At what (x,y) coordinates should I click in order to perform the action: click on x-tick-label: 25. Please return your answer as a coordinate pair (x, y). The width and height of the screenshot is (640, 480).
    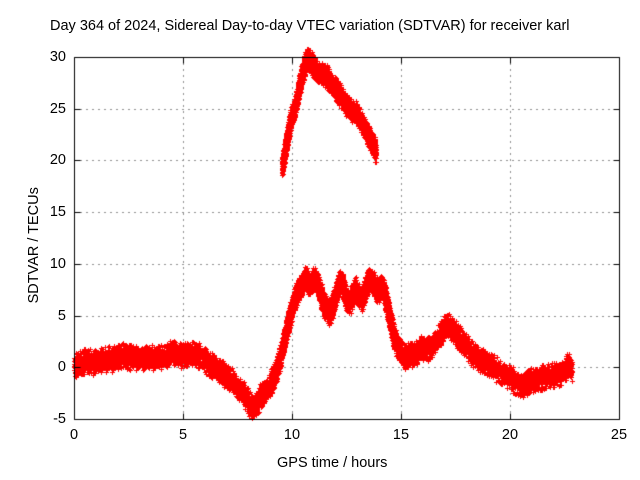
    Looking at the image, I should click on (619, 435).